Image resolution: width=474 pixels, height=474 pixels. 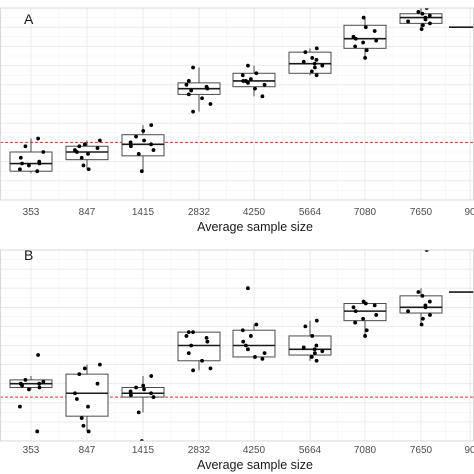 I want to click on x-tick-label: 2832, so click(x=199, y=450).